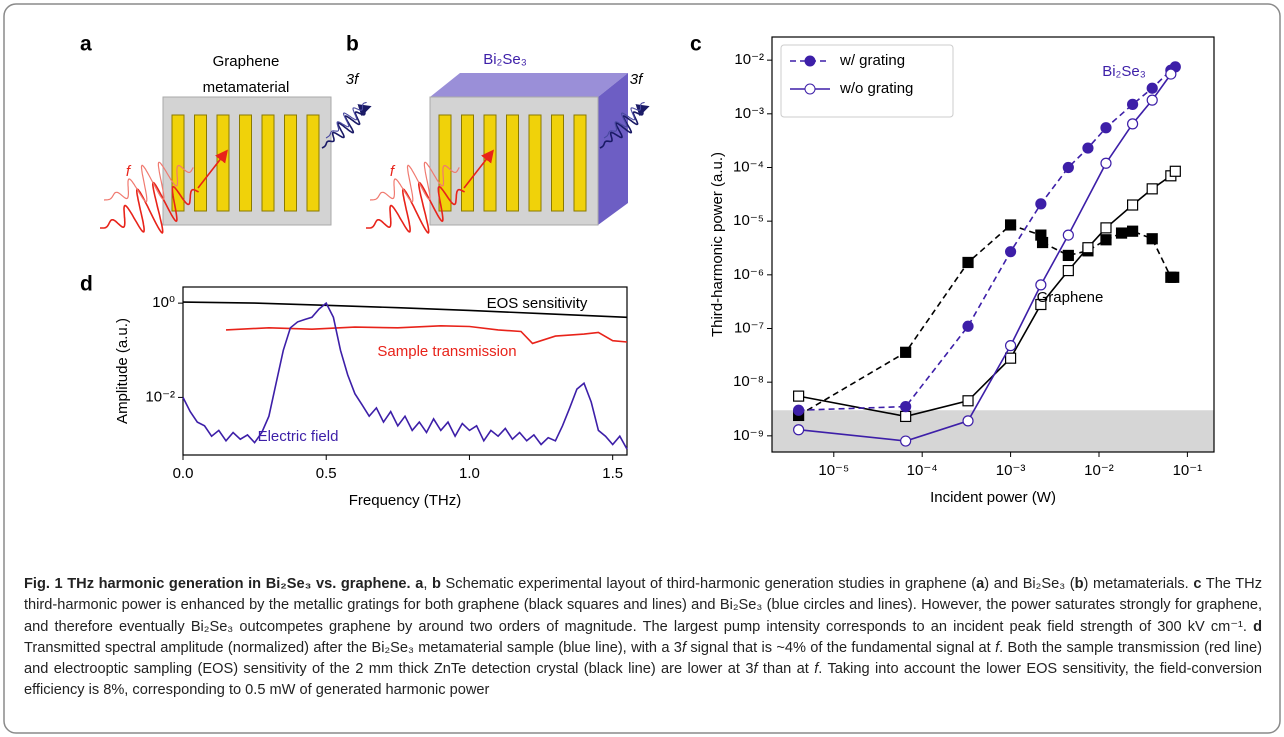 The height and width of the screenshot is (737, 1284). What do you see at coordinates (529, 85) in the screenshot?
I see `slab-top` at bounding box center [529, 85].